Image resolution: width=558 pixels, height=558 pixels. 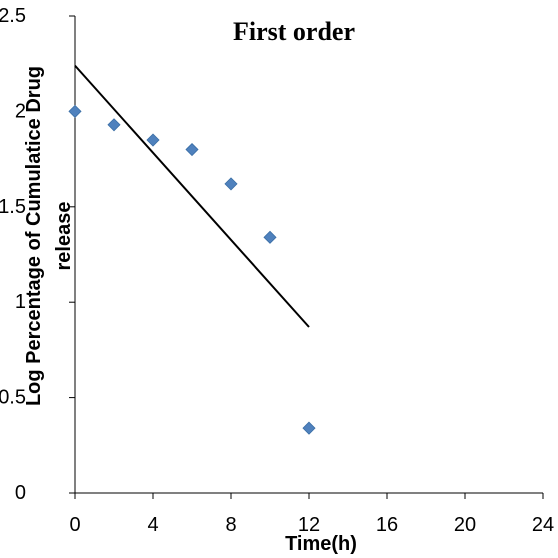 What do you see at coordinates (13, 398) in the screenshot?
I see `y-tick-label: 0.5` at bounding box center [13, 398].